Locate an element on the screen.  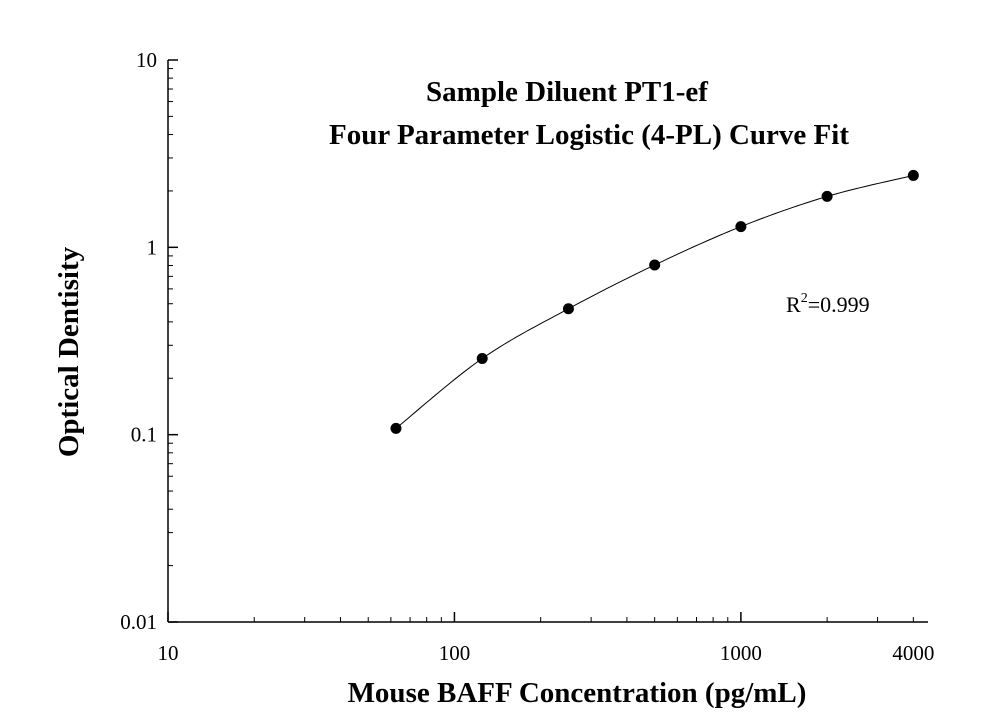
r-squared-prefix: R is located at coordinates (793, 304).